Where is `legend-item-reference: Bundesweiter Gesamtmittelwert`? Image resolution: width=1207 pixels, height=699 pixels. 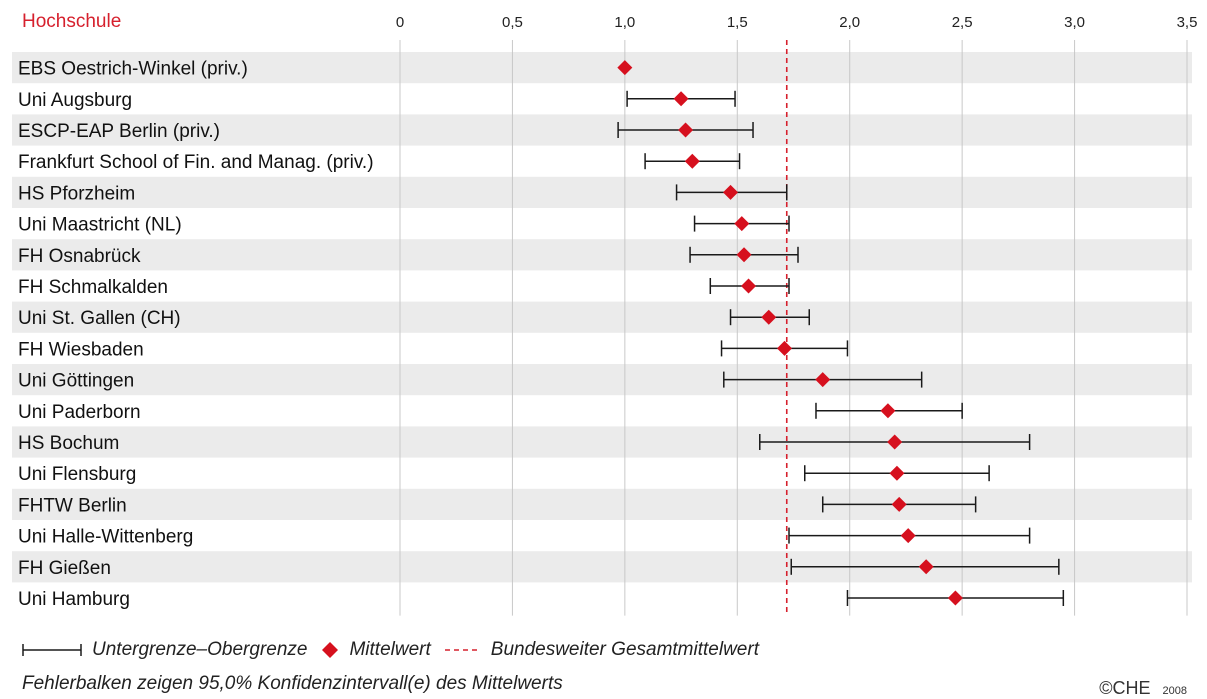
legend-item-reference: Bundesweiter Gesamtmittelwert is located at coordinates (601, 650).